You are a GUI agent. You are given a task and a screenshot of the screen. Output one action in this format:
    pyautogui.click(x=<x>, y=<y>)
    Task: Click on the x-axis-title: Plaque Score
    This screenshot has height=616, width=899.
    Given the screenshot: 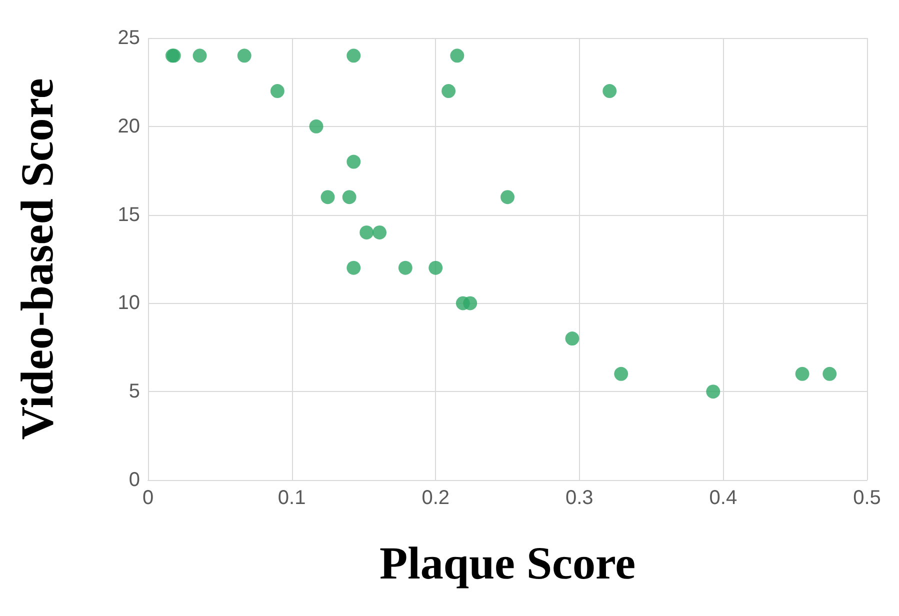 What is the action you would take?
    pyautogui.click(x=508, y=563)
    